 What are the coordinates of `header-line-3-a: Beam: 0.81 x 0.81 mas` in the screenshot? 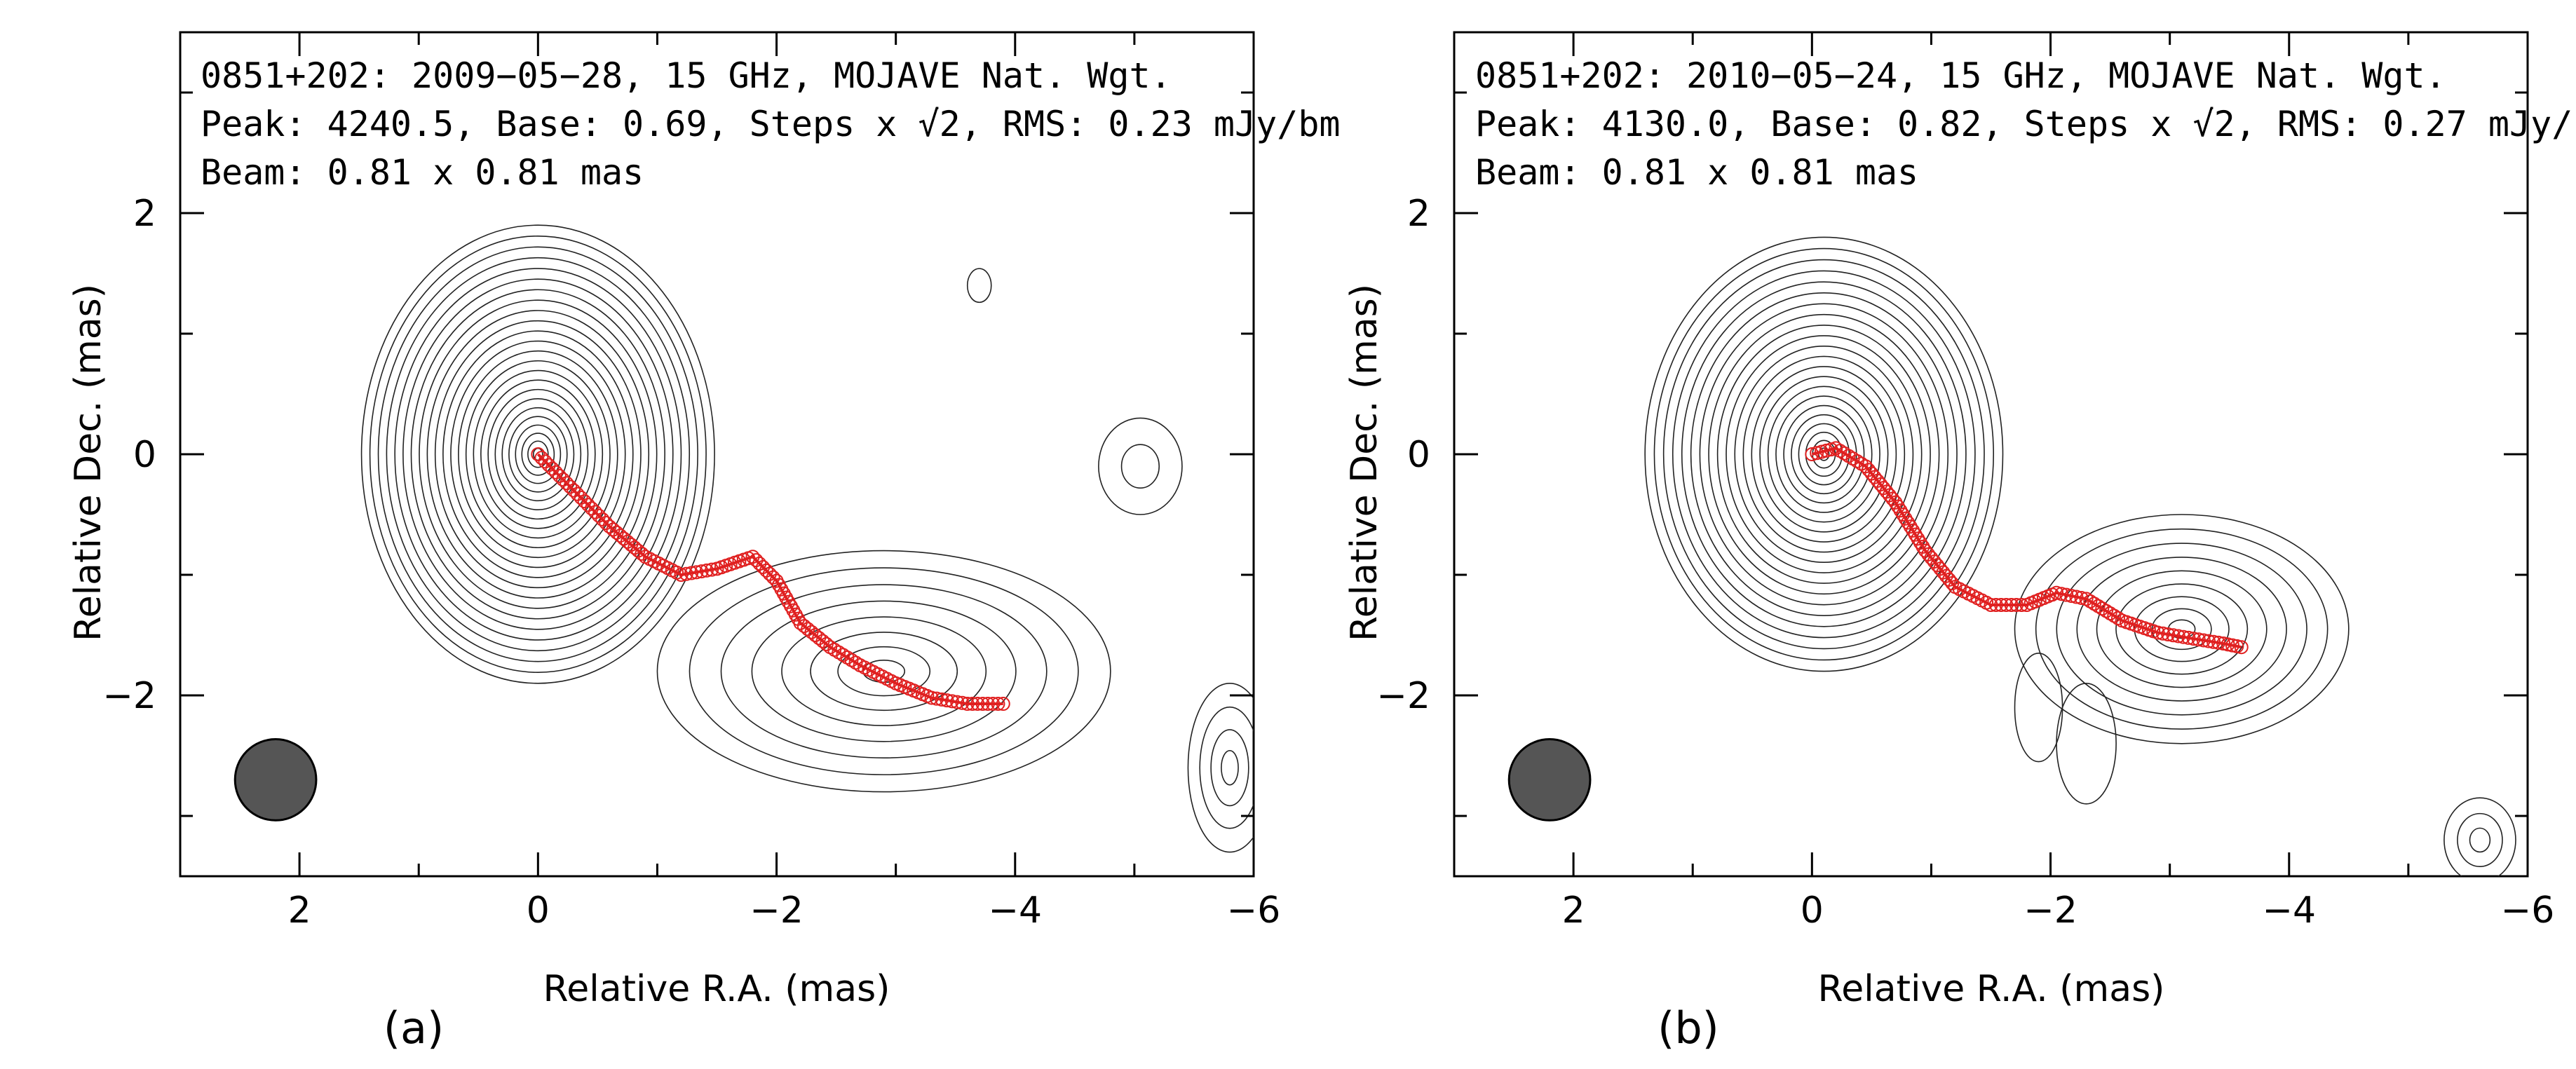 It's located at (422, 172).